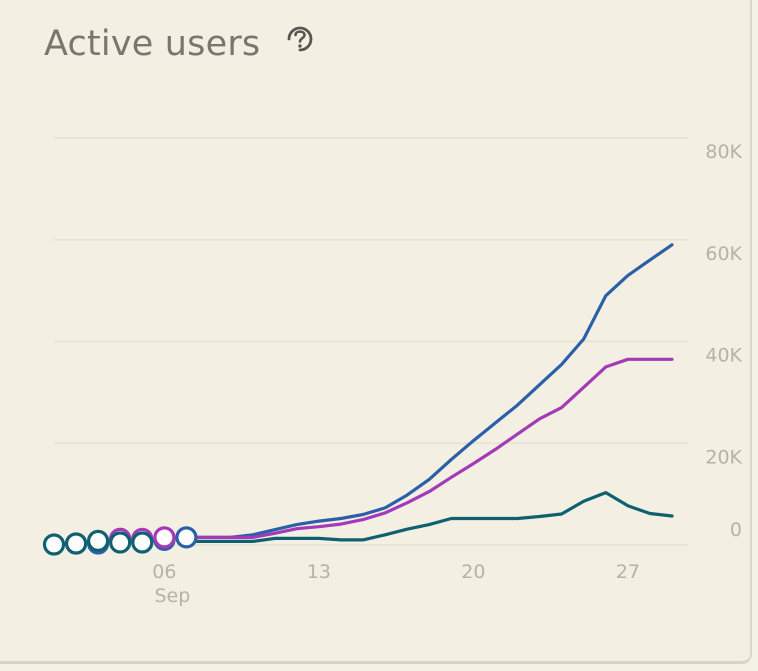 The height and width of the screenshot is (671, 758). What do you see at coordinates (736, 530) in the screenshot?
I see `y-tick-label: 0` at bounding box center [736, 530].